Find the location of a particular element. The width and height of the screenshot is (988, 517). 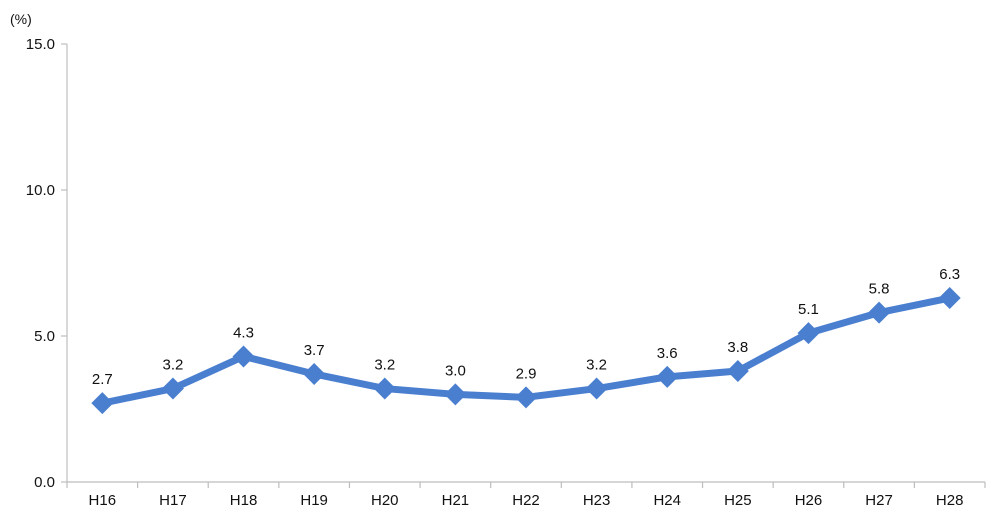

y-tick-label: 0.0 is located at coordinates (44, 482).